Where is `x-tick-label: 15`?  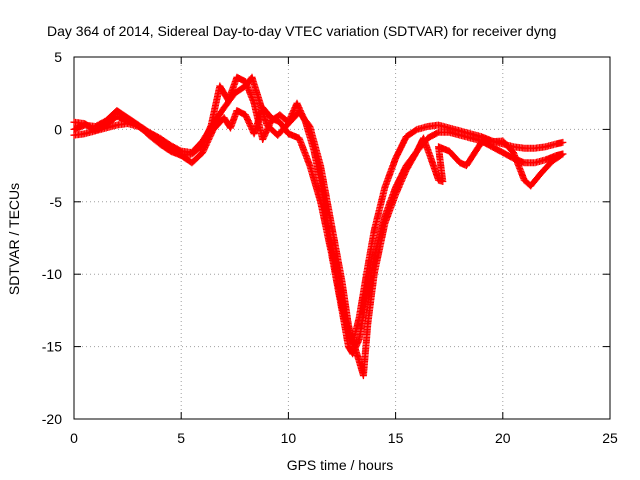
x-tick-label: 15 is located at coordinates (396, 438).